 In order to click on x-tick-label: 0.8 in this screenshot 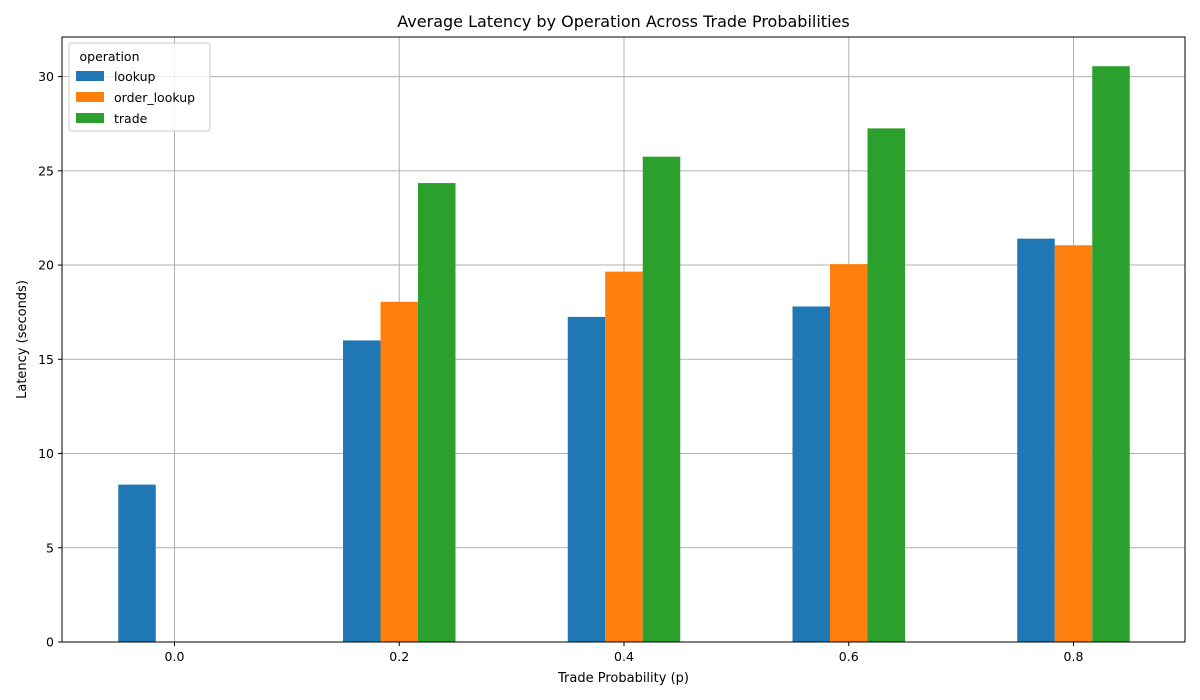, I will do `click(1074, 656)`.